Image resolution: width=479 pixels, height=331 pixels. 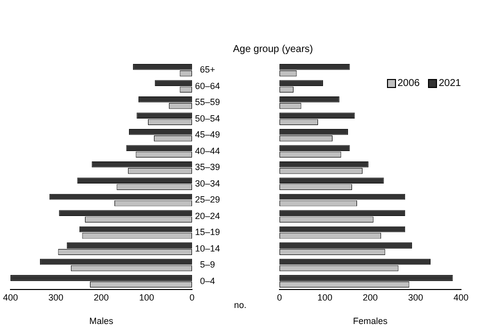 I want to click on y-tick-label: 5–9, so click(x=208, y=265).